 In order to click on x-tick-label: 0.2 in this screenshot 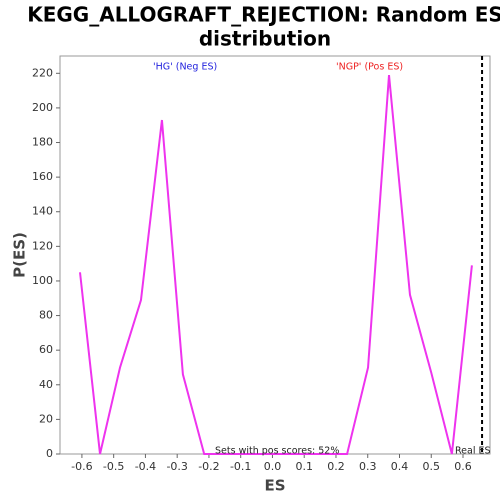, I will do `click(336, 466)`.